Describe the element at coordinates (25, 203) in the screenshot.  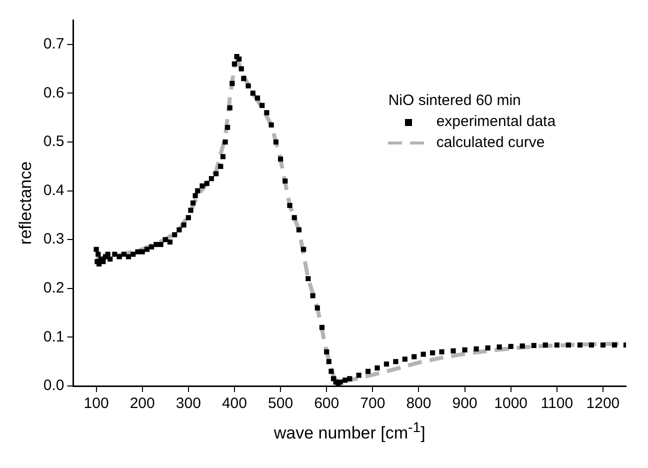
I see `y-axis-title: reflectance` at that location.